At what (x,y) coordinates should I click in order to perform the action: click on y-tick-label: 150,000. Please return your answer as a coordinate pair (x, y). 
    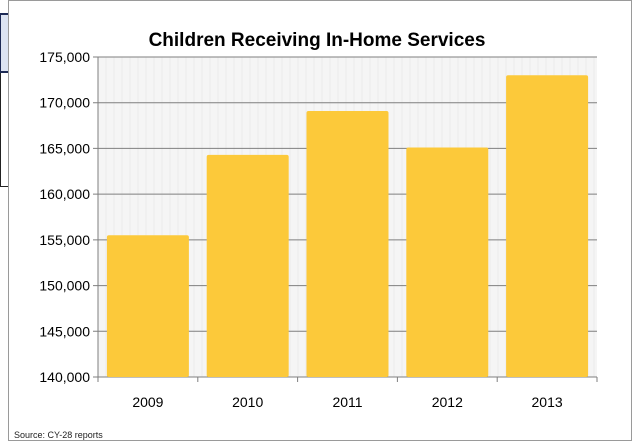
    Looking at the image, I should click on (64, 286).